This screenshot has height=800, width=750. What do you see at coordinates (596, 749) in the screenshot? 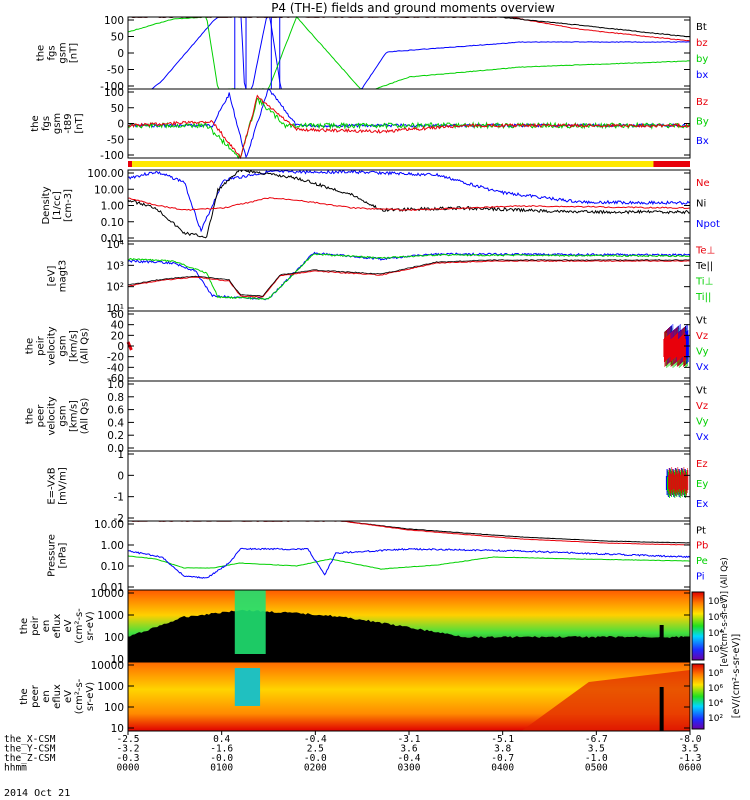
I see `x-tick-label: 3.5` at bounding box center [596, 749].